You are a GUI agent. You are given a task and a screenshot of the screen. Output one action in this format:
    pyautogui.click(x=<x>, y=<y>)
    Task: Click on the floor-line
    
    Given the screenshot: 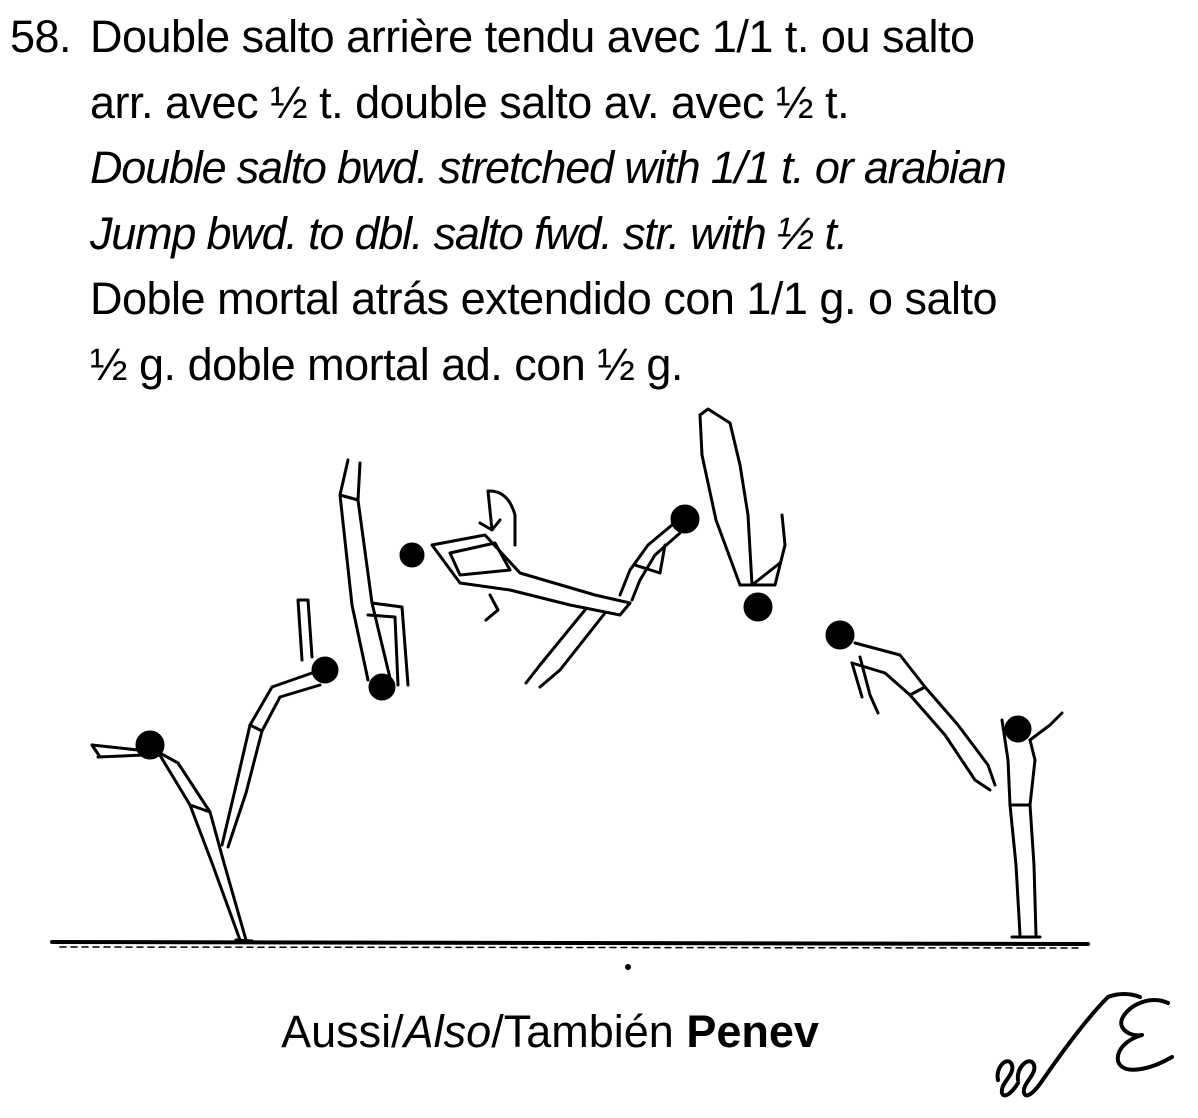 What is the action you would take?
    pyautogui.click(x=570, y=943)
    